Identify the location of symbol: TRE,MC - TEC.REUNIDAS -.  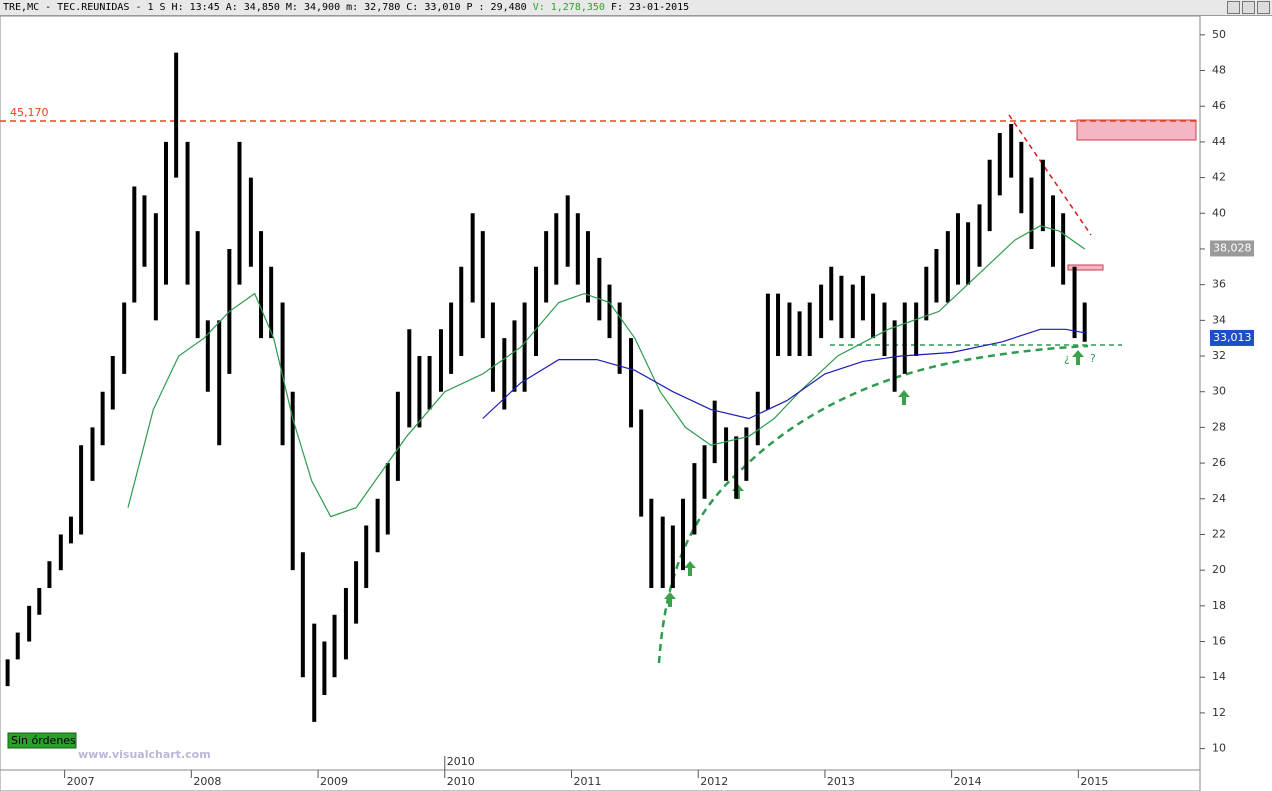
(72, 7).